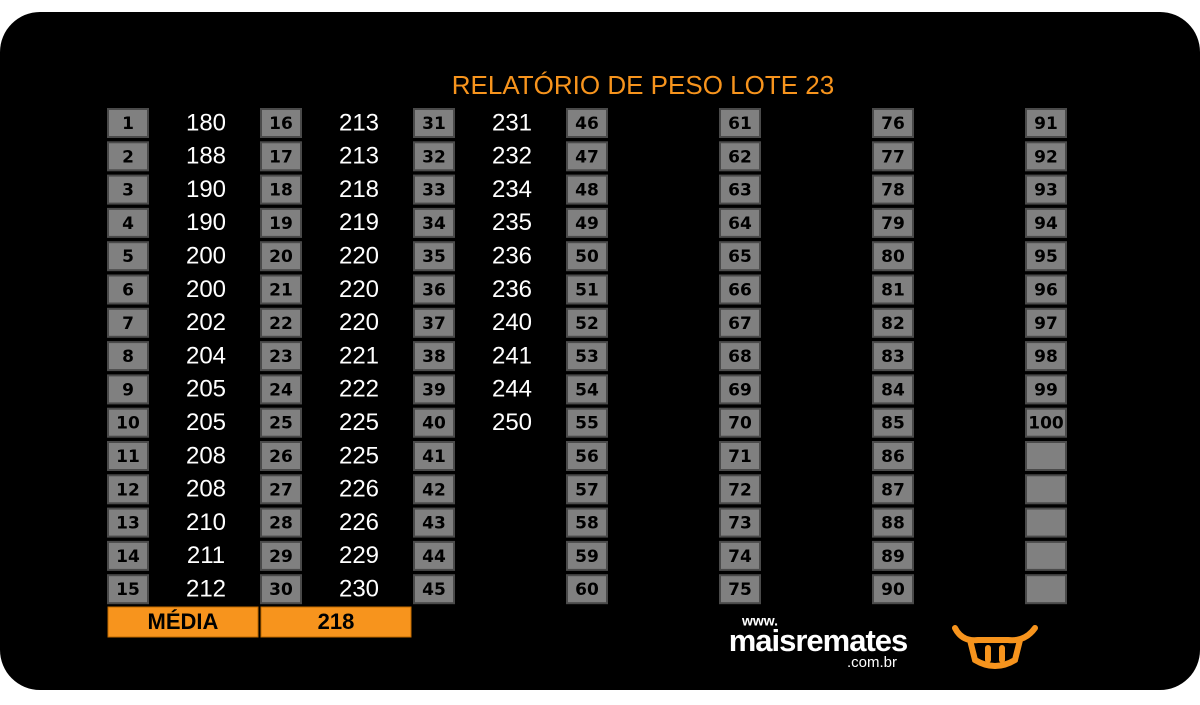  What do you see at coordinates (434, 457) in the screenshot?
I see `id-label: 41` at bounding box center [434, 457].